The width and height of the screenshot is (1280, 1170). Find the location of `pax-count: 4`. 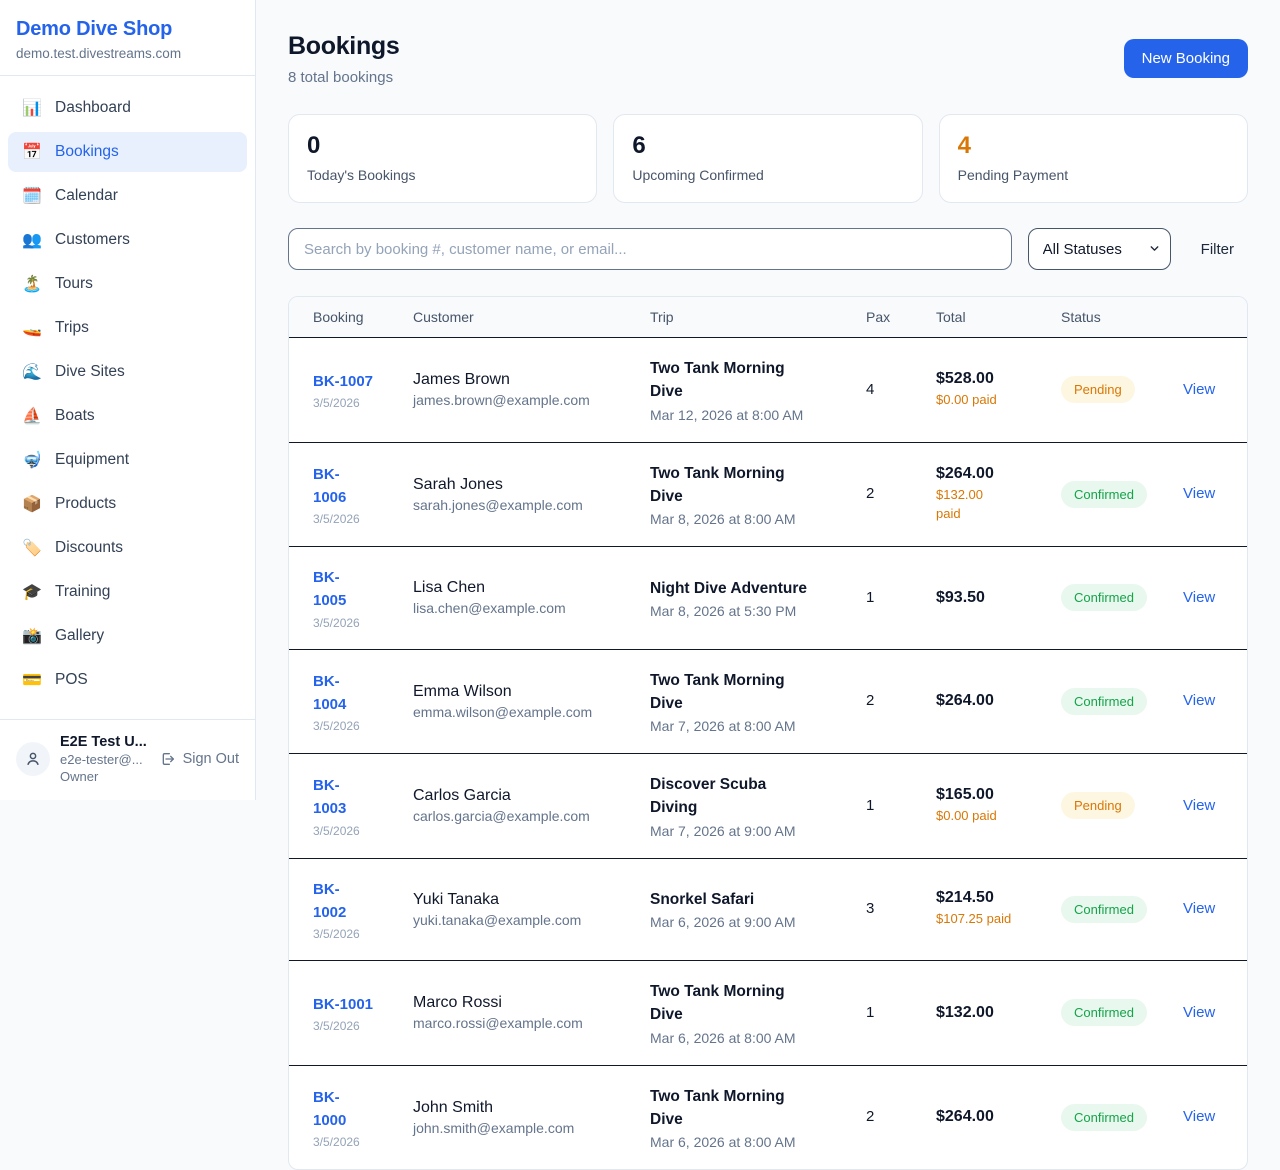

pax-count: 4 is located at coordinates (870, 389).